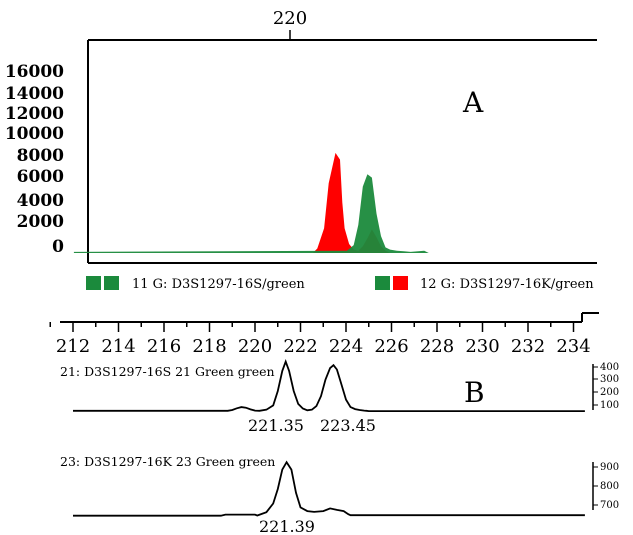 This screenshot has width=633, height=535. Describe the element at coordinates (482, 346) in the screenshot. I see `x-tick-label: 230` at that location.